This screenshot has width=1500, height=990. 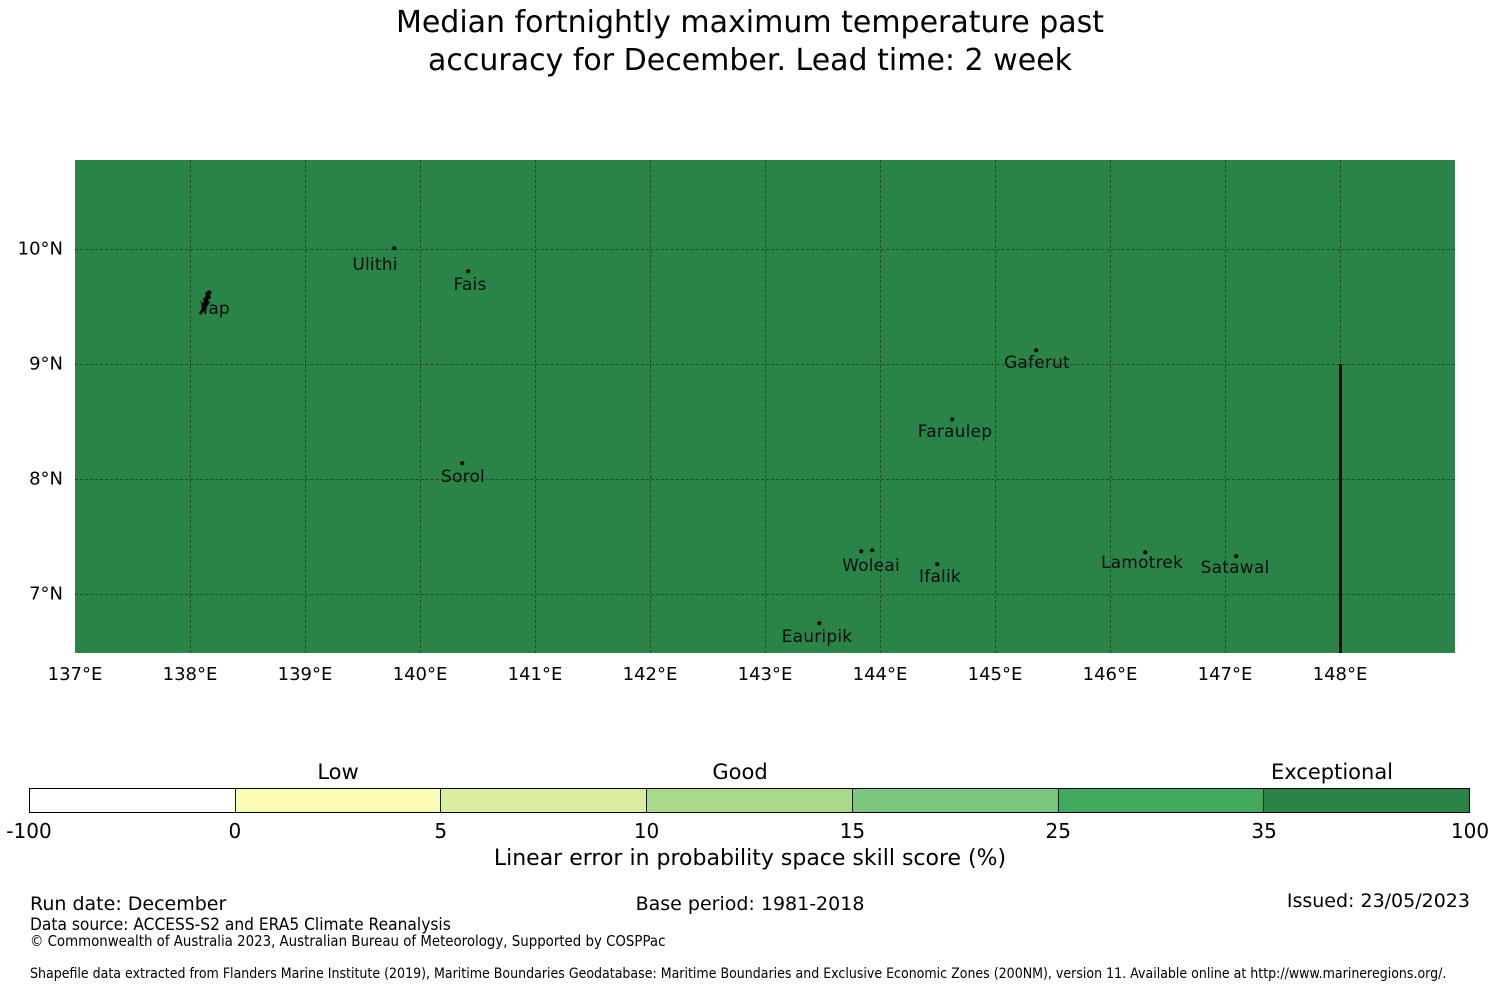 What do you see at coordinates (750, 904) in the screenshot?
I see `base-period-text: Base period: 1981-2018` at bounding box center [750, 904].